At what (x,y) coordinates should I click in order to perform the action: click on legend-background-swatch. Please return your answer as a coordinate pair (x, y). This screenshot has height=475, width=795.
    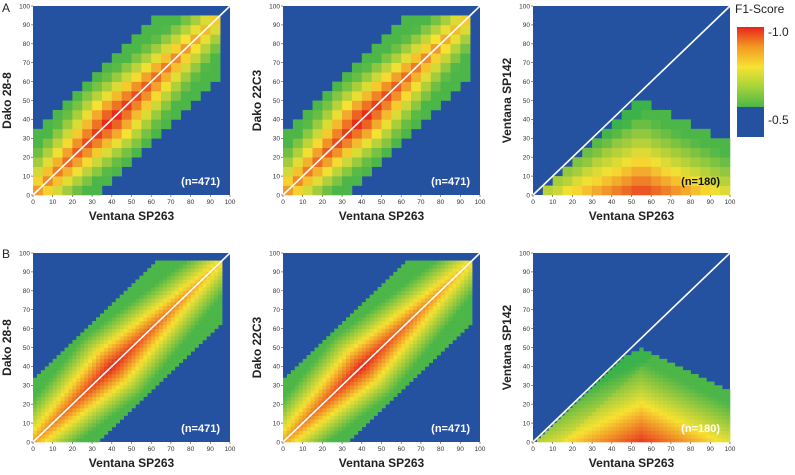
    Looking at the image, I should click on (750, 122).